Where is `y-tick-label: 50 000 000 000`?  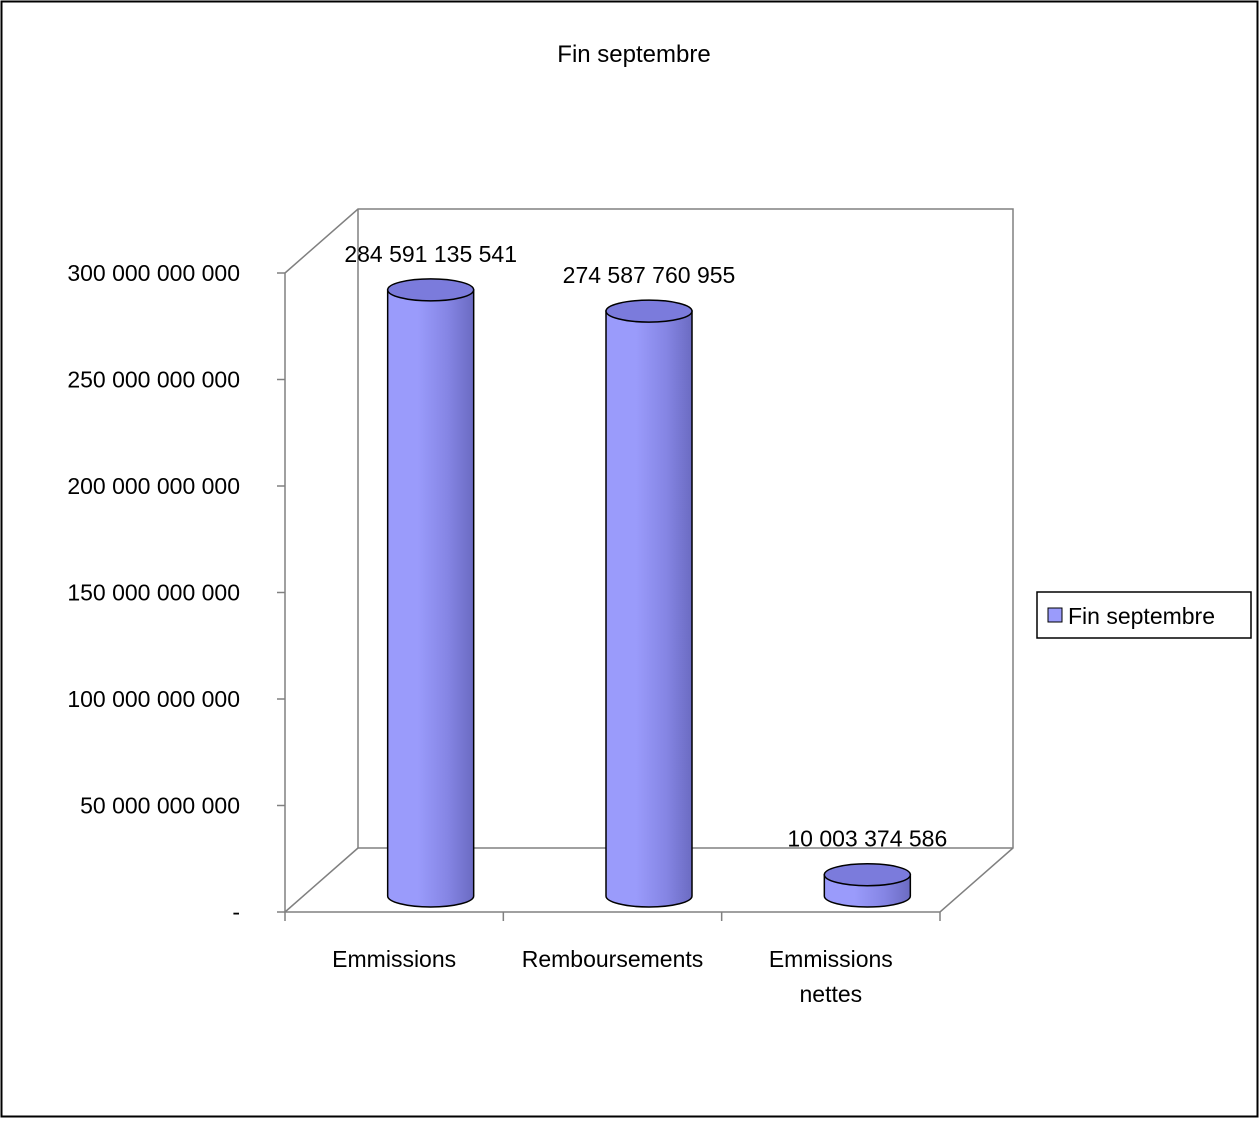 y-tick-label: 50 000 000 000 is located at coordinates (160, 806).